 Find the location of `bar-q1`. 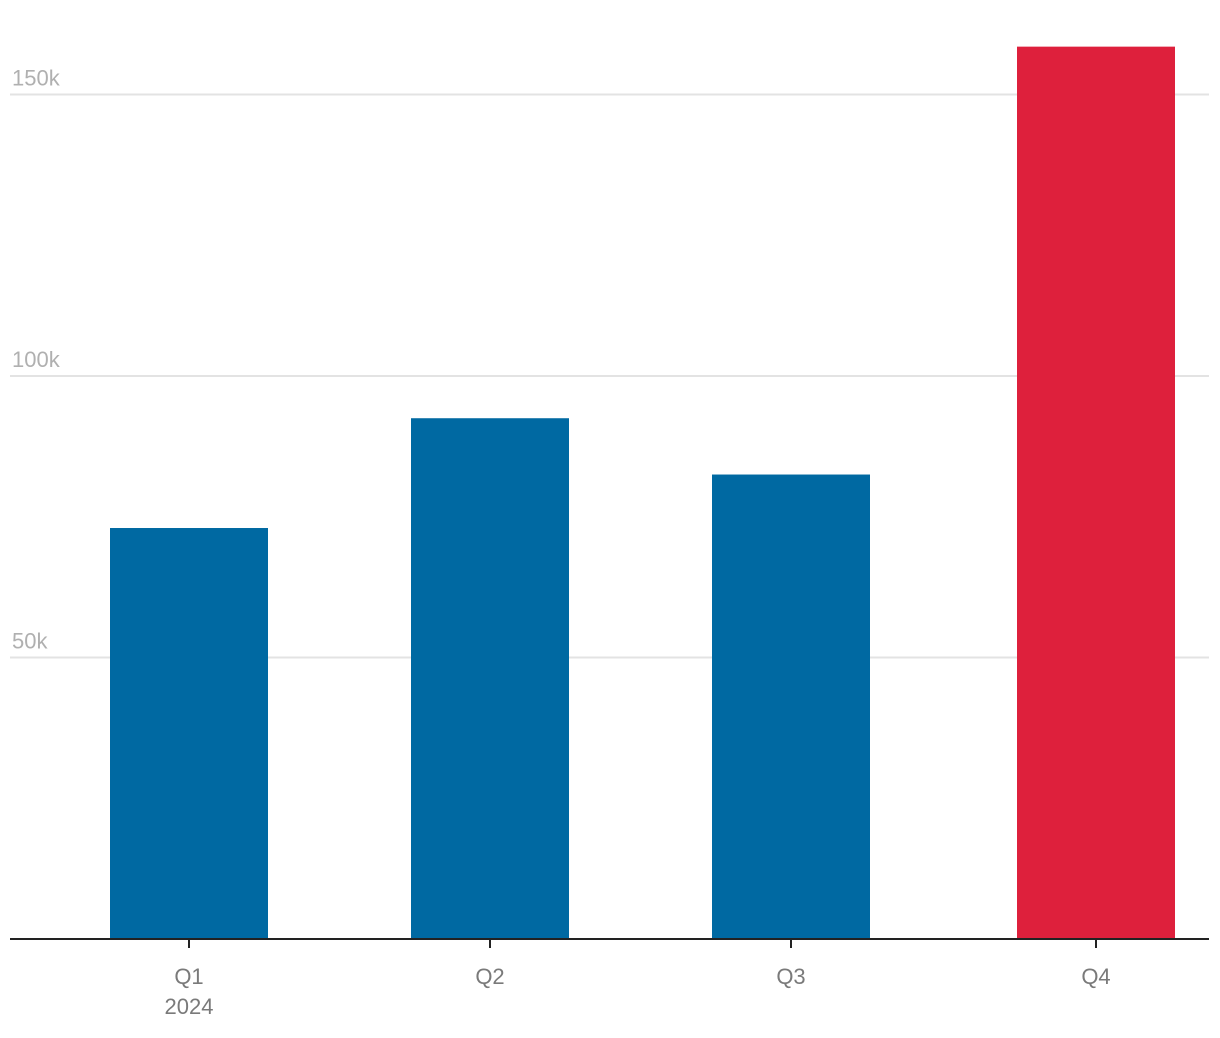

bar-q1 is located at coordinates (189, 733).